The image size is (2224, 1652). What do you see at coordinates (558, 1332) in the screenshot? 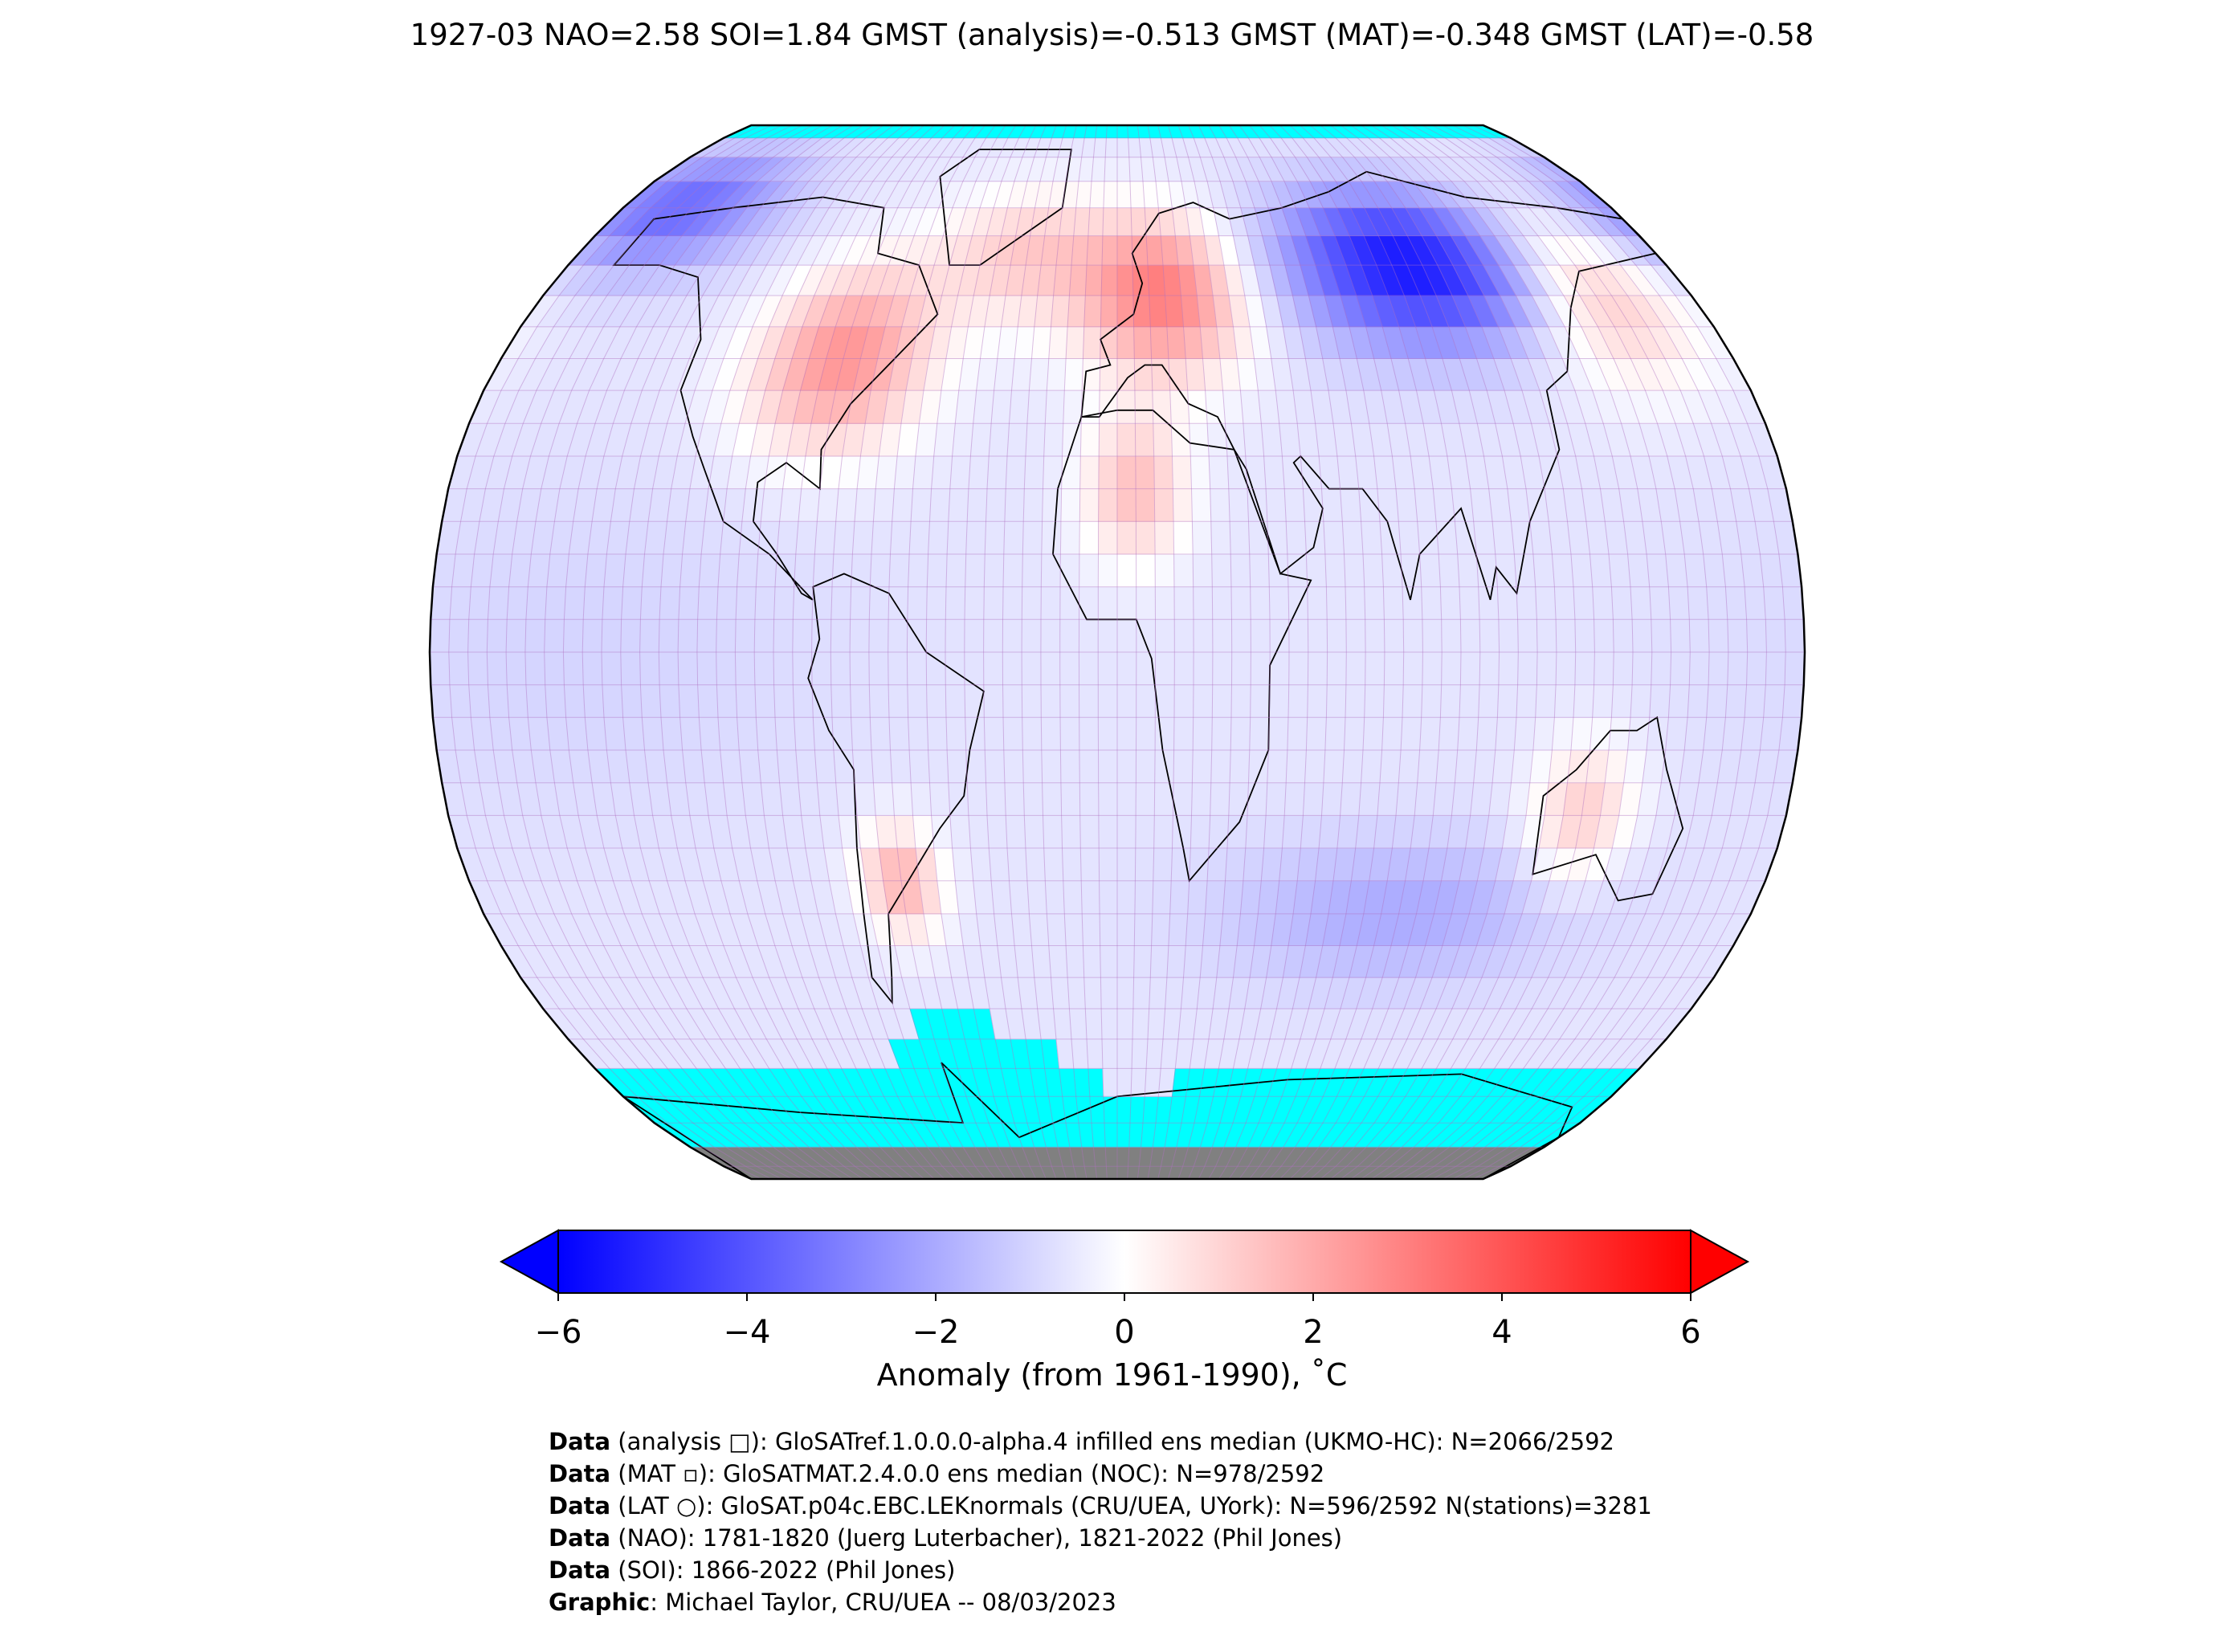
I see `colorbar-tick-label: −6` at bounding box center [558, 1332].